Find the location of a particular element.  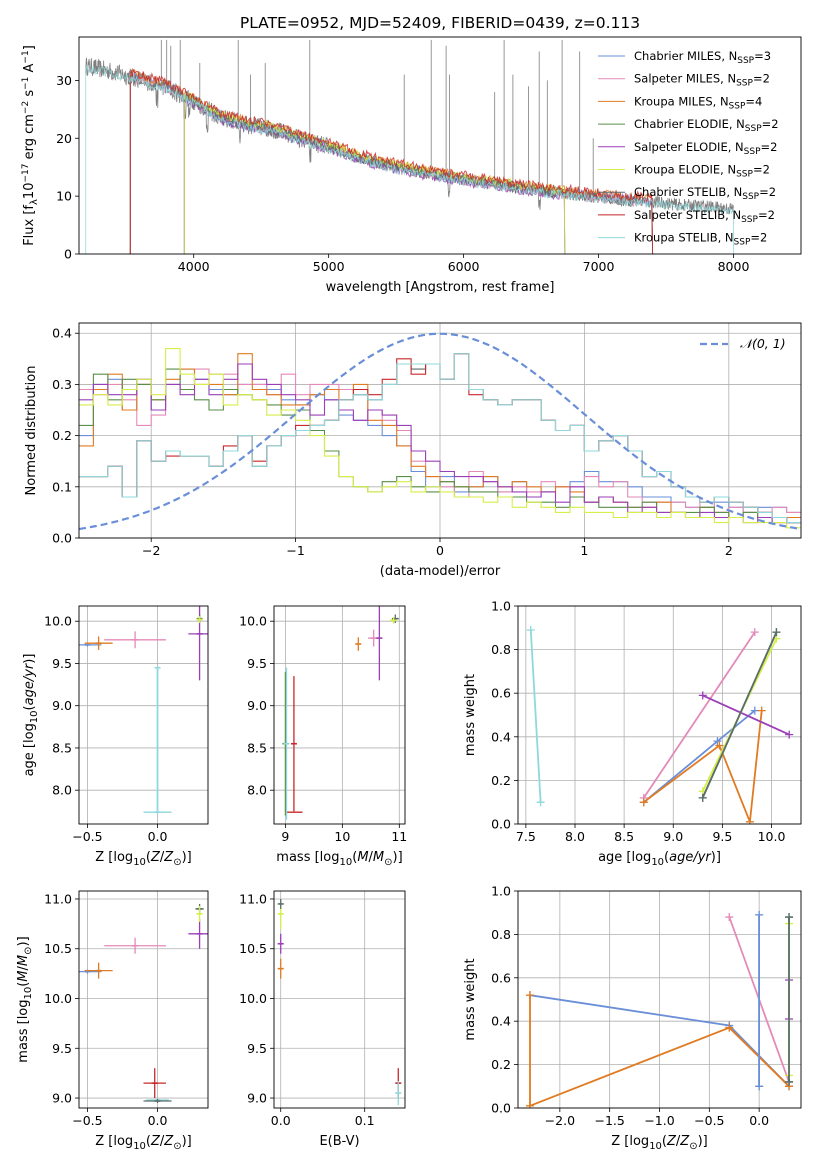

x-axis-label: E(B-V) is located at coordinates (339, 1141).